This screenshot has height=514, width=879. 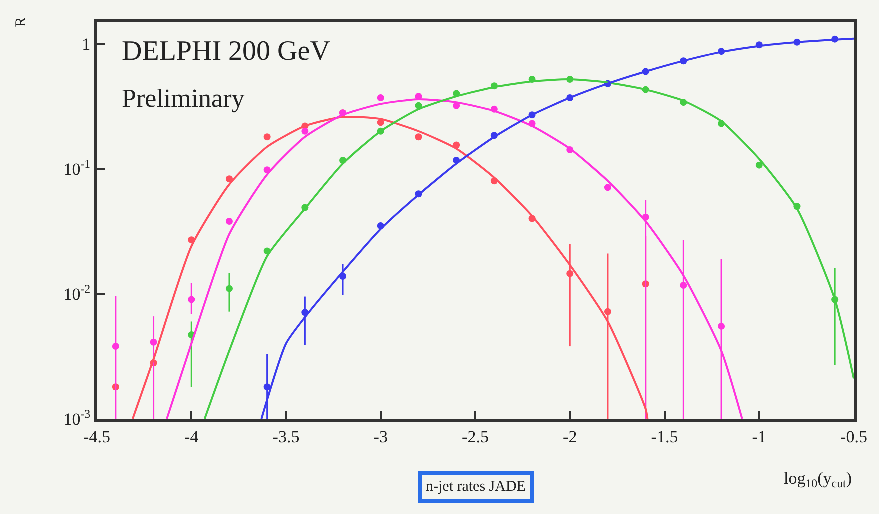 What do you see at coordinates (77, 417) in the screenshot?
I see `y-tick-label: 10$^{-3}$` at bounding box center [77, 417].